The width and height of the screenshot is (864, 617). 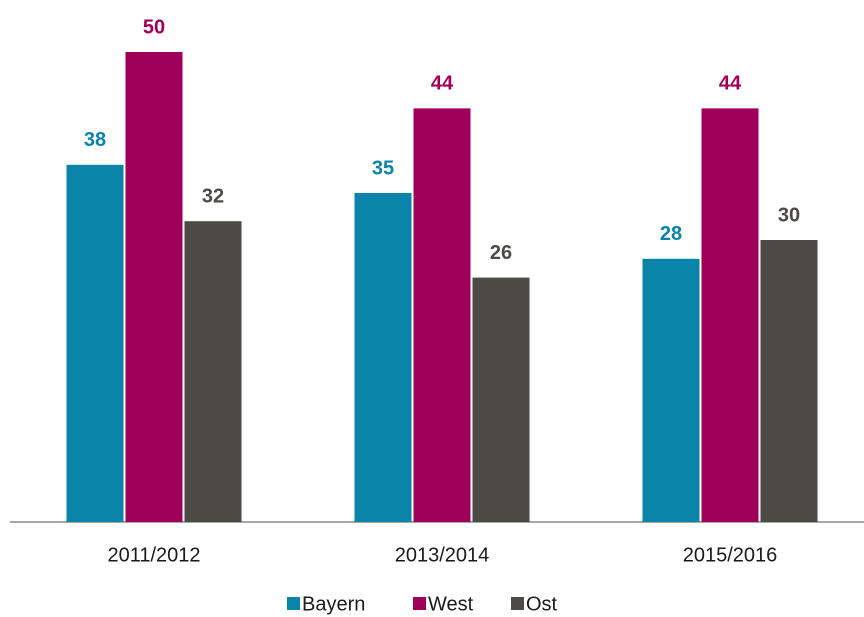 I want to click on data-label: 35, so click(x=383, y=168).